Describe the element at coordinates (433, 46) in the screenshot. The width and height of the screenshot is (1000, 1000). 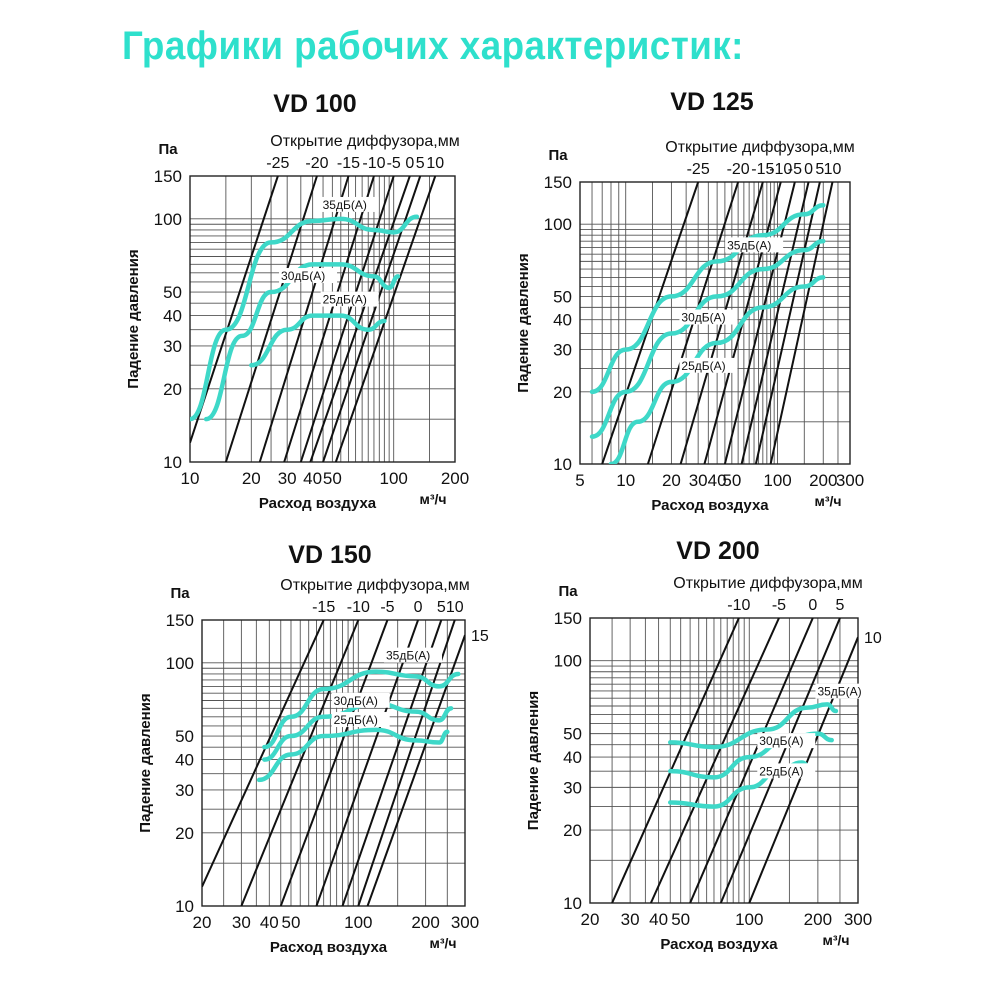
I see `page-title: Графики рабочих характеристик:` at that location.